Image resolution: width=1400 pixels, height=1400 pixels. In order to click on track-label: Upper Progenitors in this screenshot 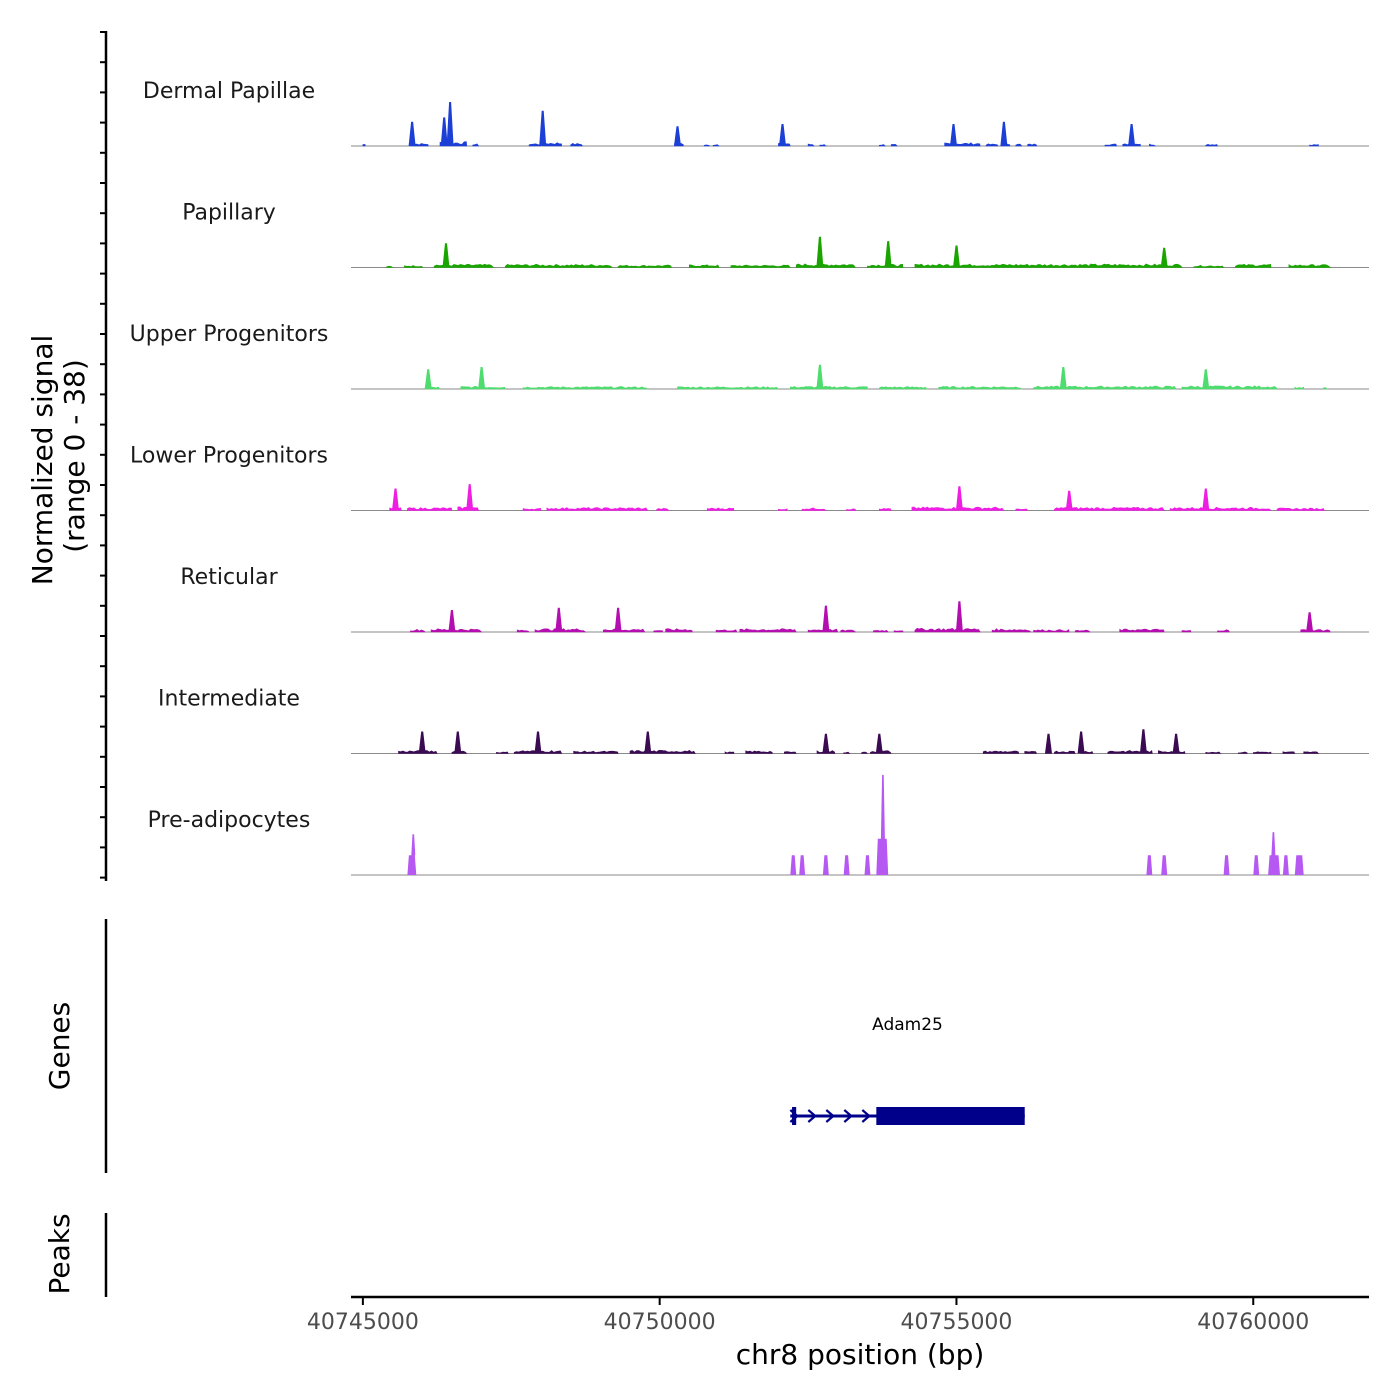, I will do `click(229, 334)`.